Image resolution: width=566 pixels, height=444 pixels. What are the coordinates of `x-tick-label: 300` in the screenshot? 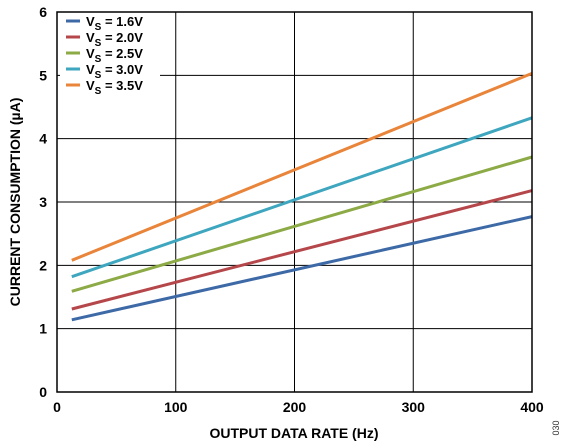 It's located at (414, 407).